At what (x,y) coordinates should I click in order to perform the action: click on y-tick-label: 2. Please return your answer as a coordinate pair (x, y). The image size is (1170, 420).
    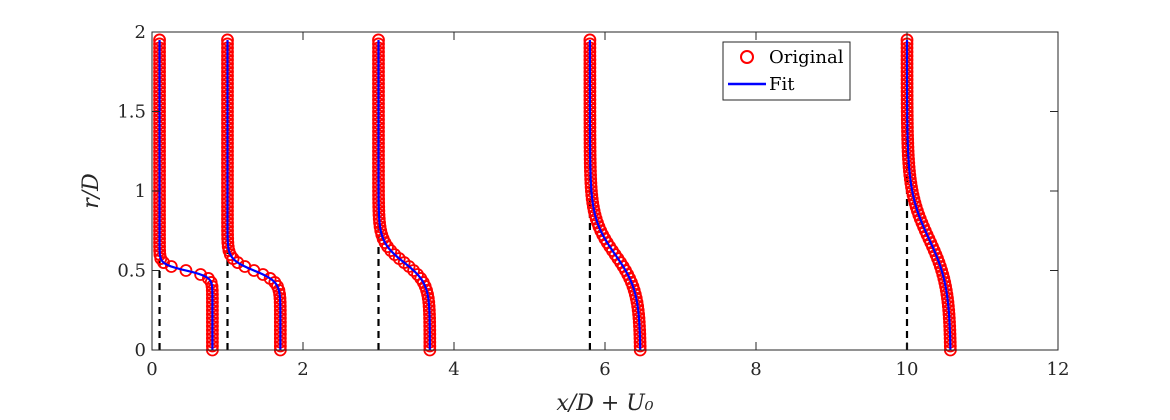
    Looking at the image, I should click on (140, 32).